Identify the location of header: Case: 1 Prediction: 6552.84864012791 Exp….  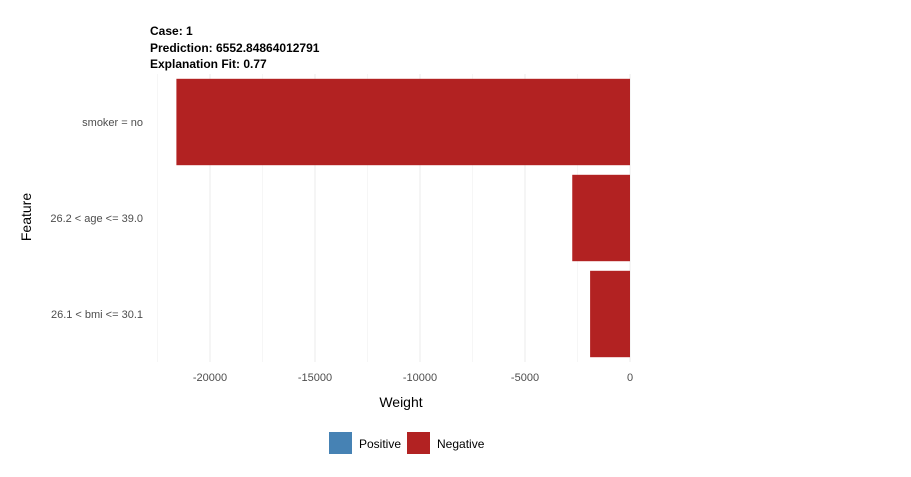
(235, 47).